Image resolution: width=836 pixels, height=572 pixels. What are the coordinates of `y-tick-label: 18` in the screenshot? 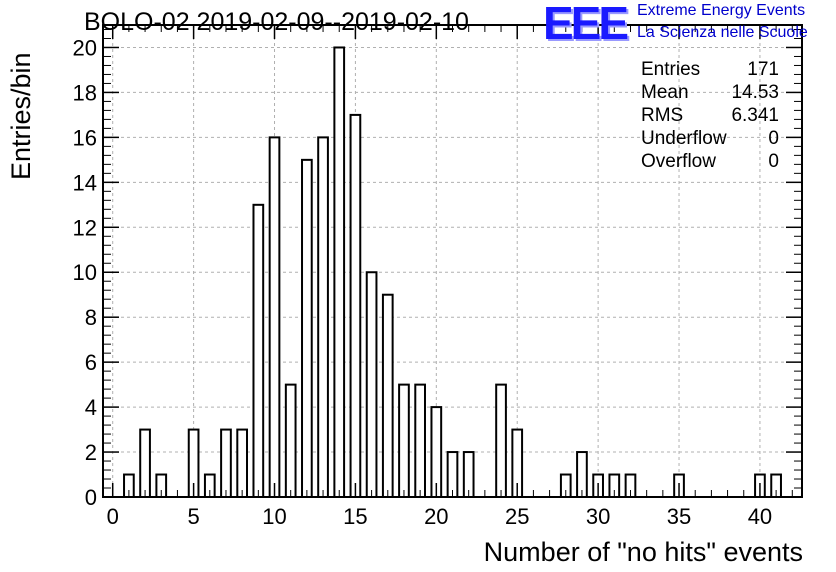 It's located at (85, 92).